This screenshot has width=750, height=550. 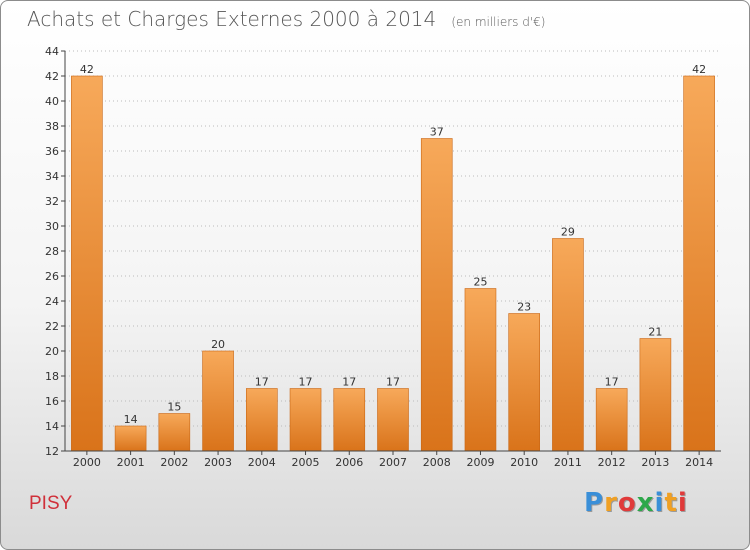 What do you see at coordinates (218, 344) in the screenshot?
I see `data-label: 20` at bounding box center [218, 344].